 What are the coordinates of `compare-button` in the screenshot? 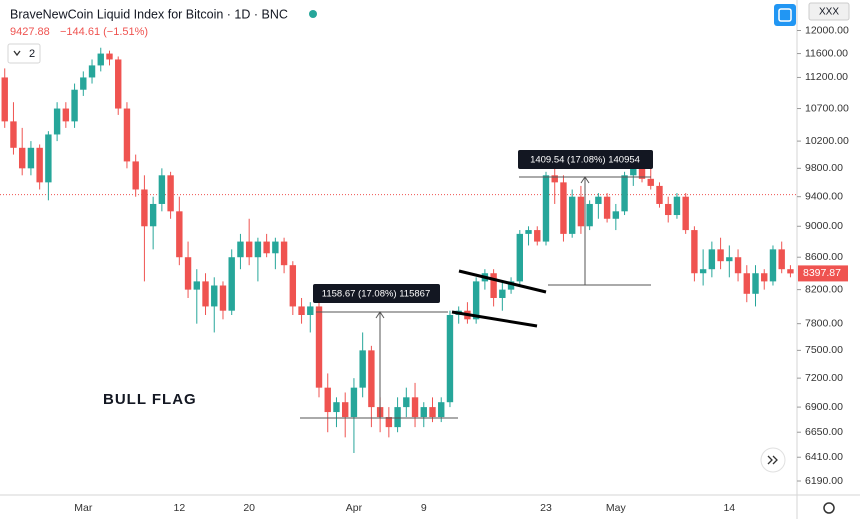 It's located at (785, 15).